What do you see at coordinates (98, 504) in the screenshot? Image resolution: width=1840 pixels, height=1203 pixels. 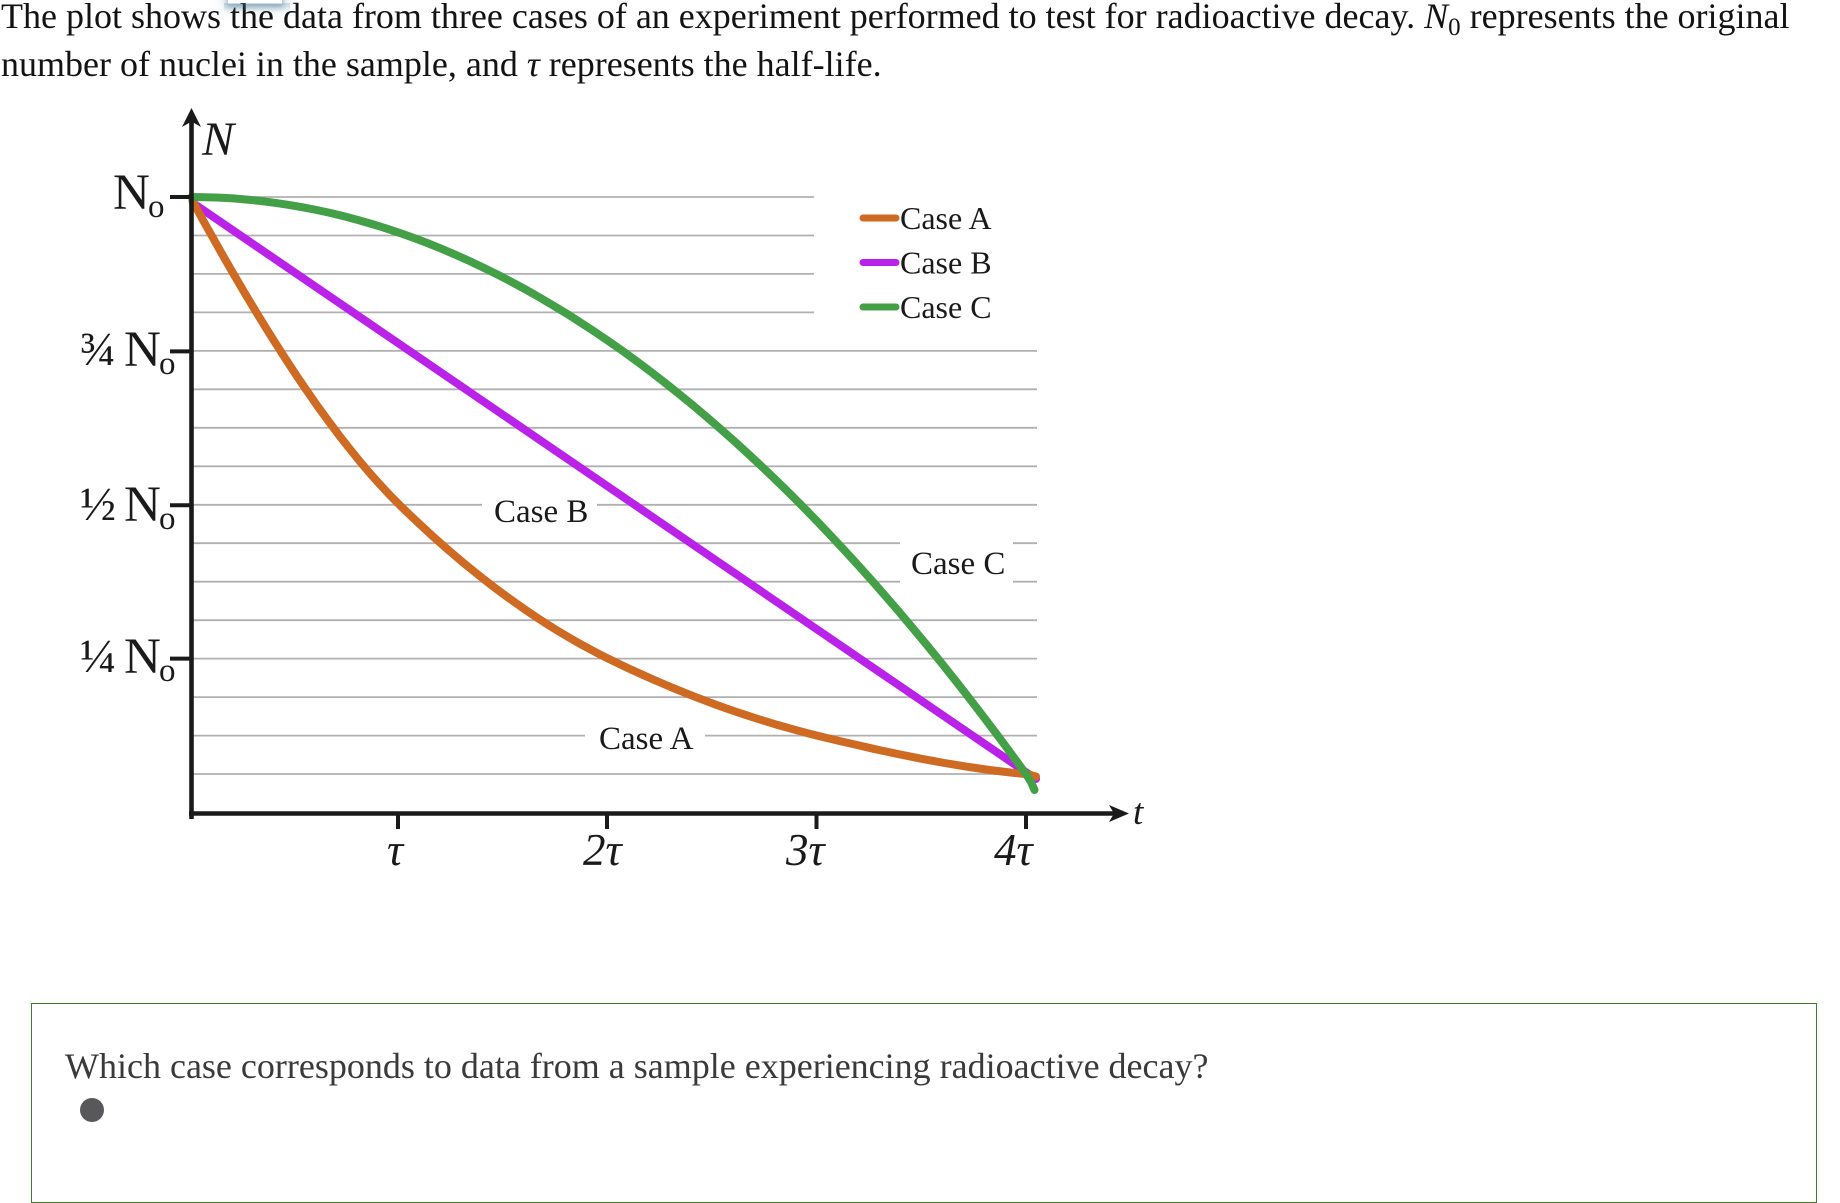 I see `svg-text: ½` at bounding box center [98, 504].